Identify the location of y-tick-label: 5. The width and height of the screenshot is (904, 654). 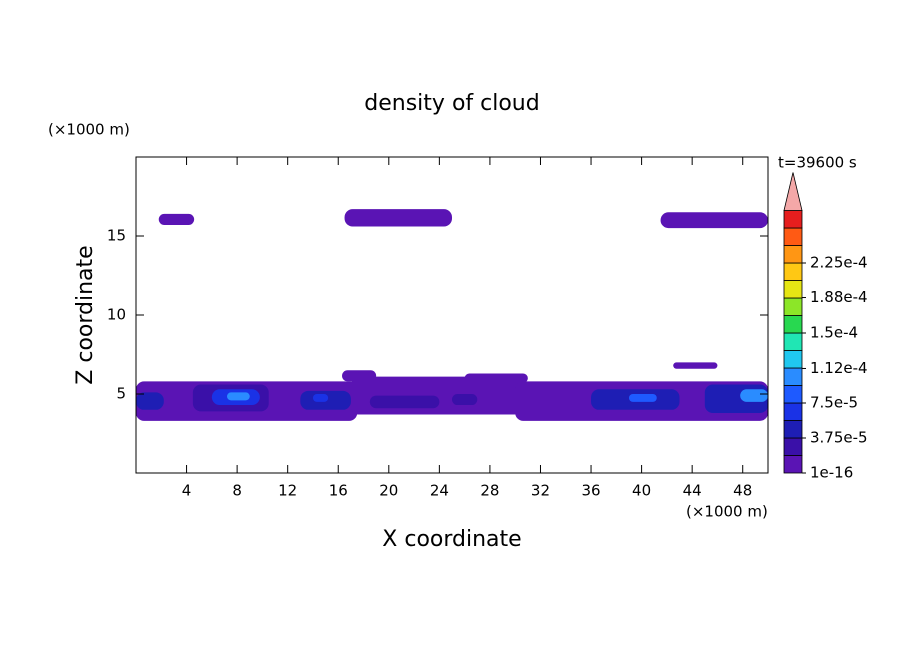
(121, 394).